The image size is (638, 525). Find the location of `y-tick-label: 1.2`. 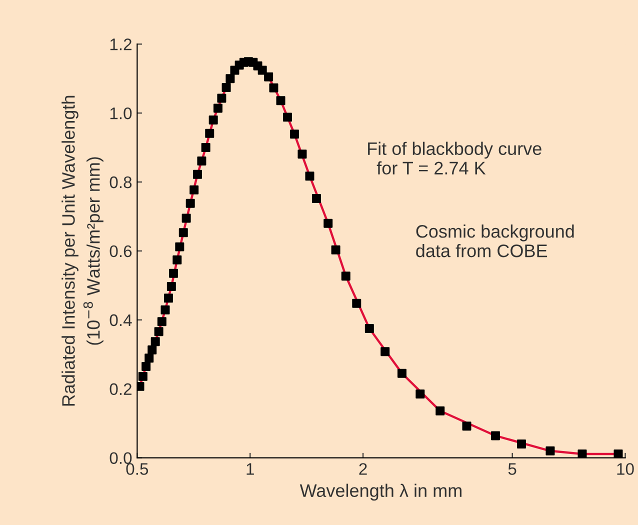

y-tick-label: 1.2 is located at coordinates (121, 44).